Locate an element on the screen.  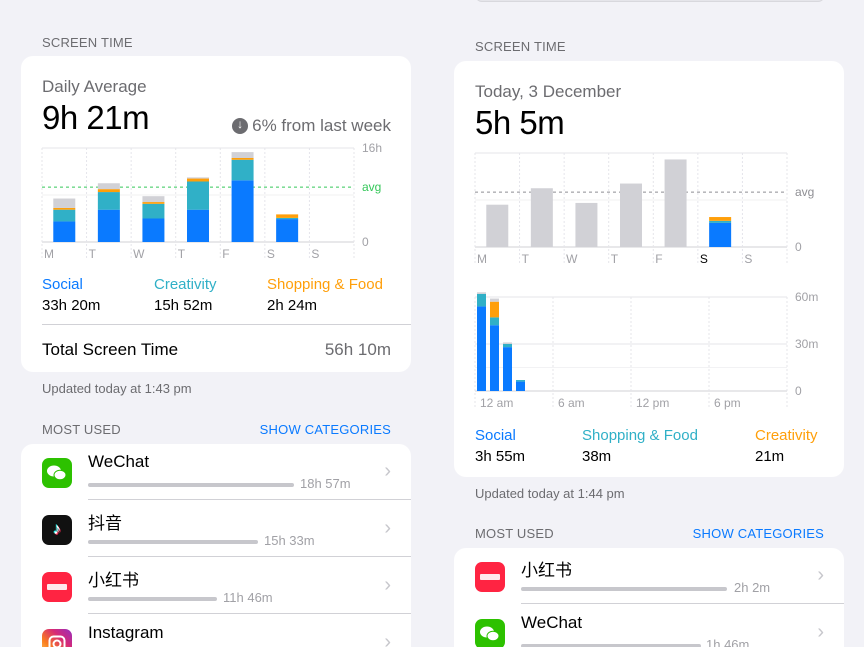
total-screen-time-value: 56h 10m is located at coordinates (357, 349).